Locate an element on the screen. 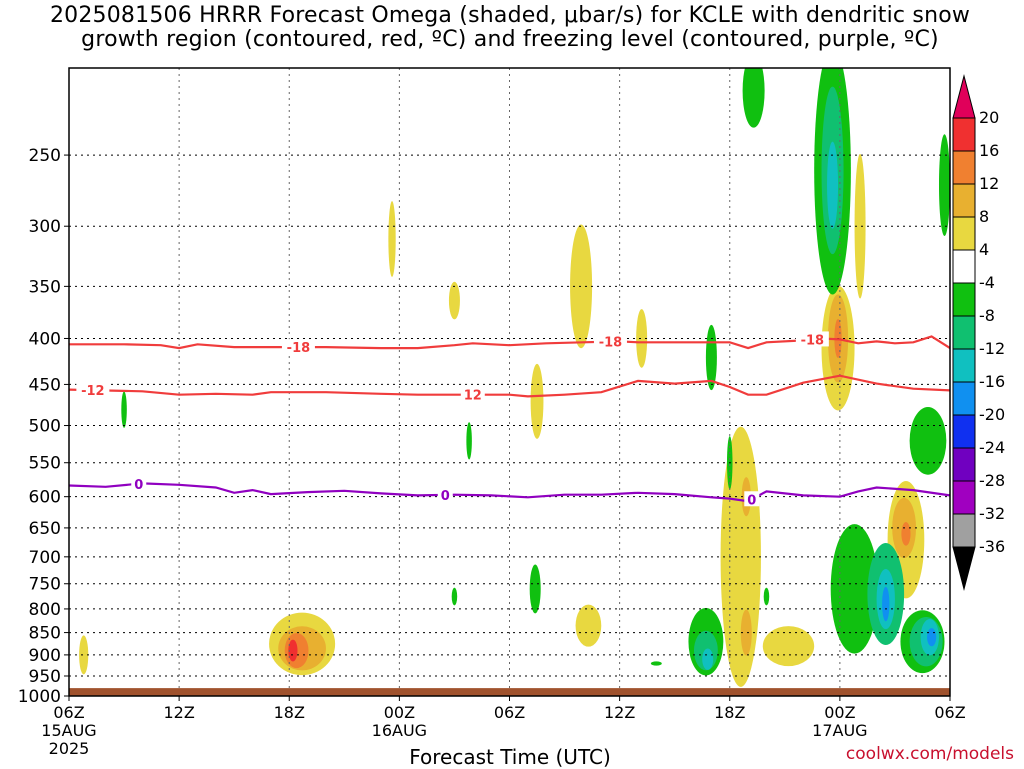 Image resolution: width=1024 pixels, height=769 pixels. colorbar-top-arrow is located at coordinates (964, 96).